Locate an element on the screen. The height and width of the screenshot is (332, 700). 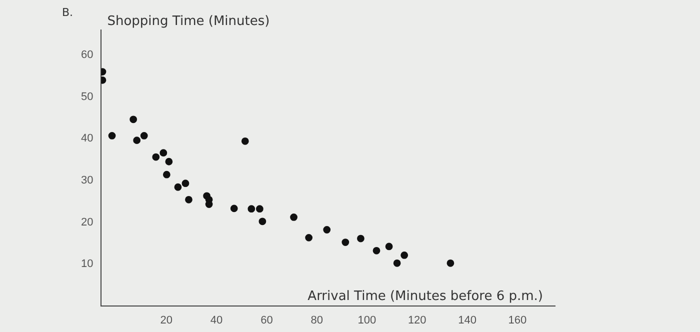
x-tick-label: 120 is located at coordinates (417, 320).